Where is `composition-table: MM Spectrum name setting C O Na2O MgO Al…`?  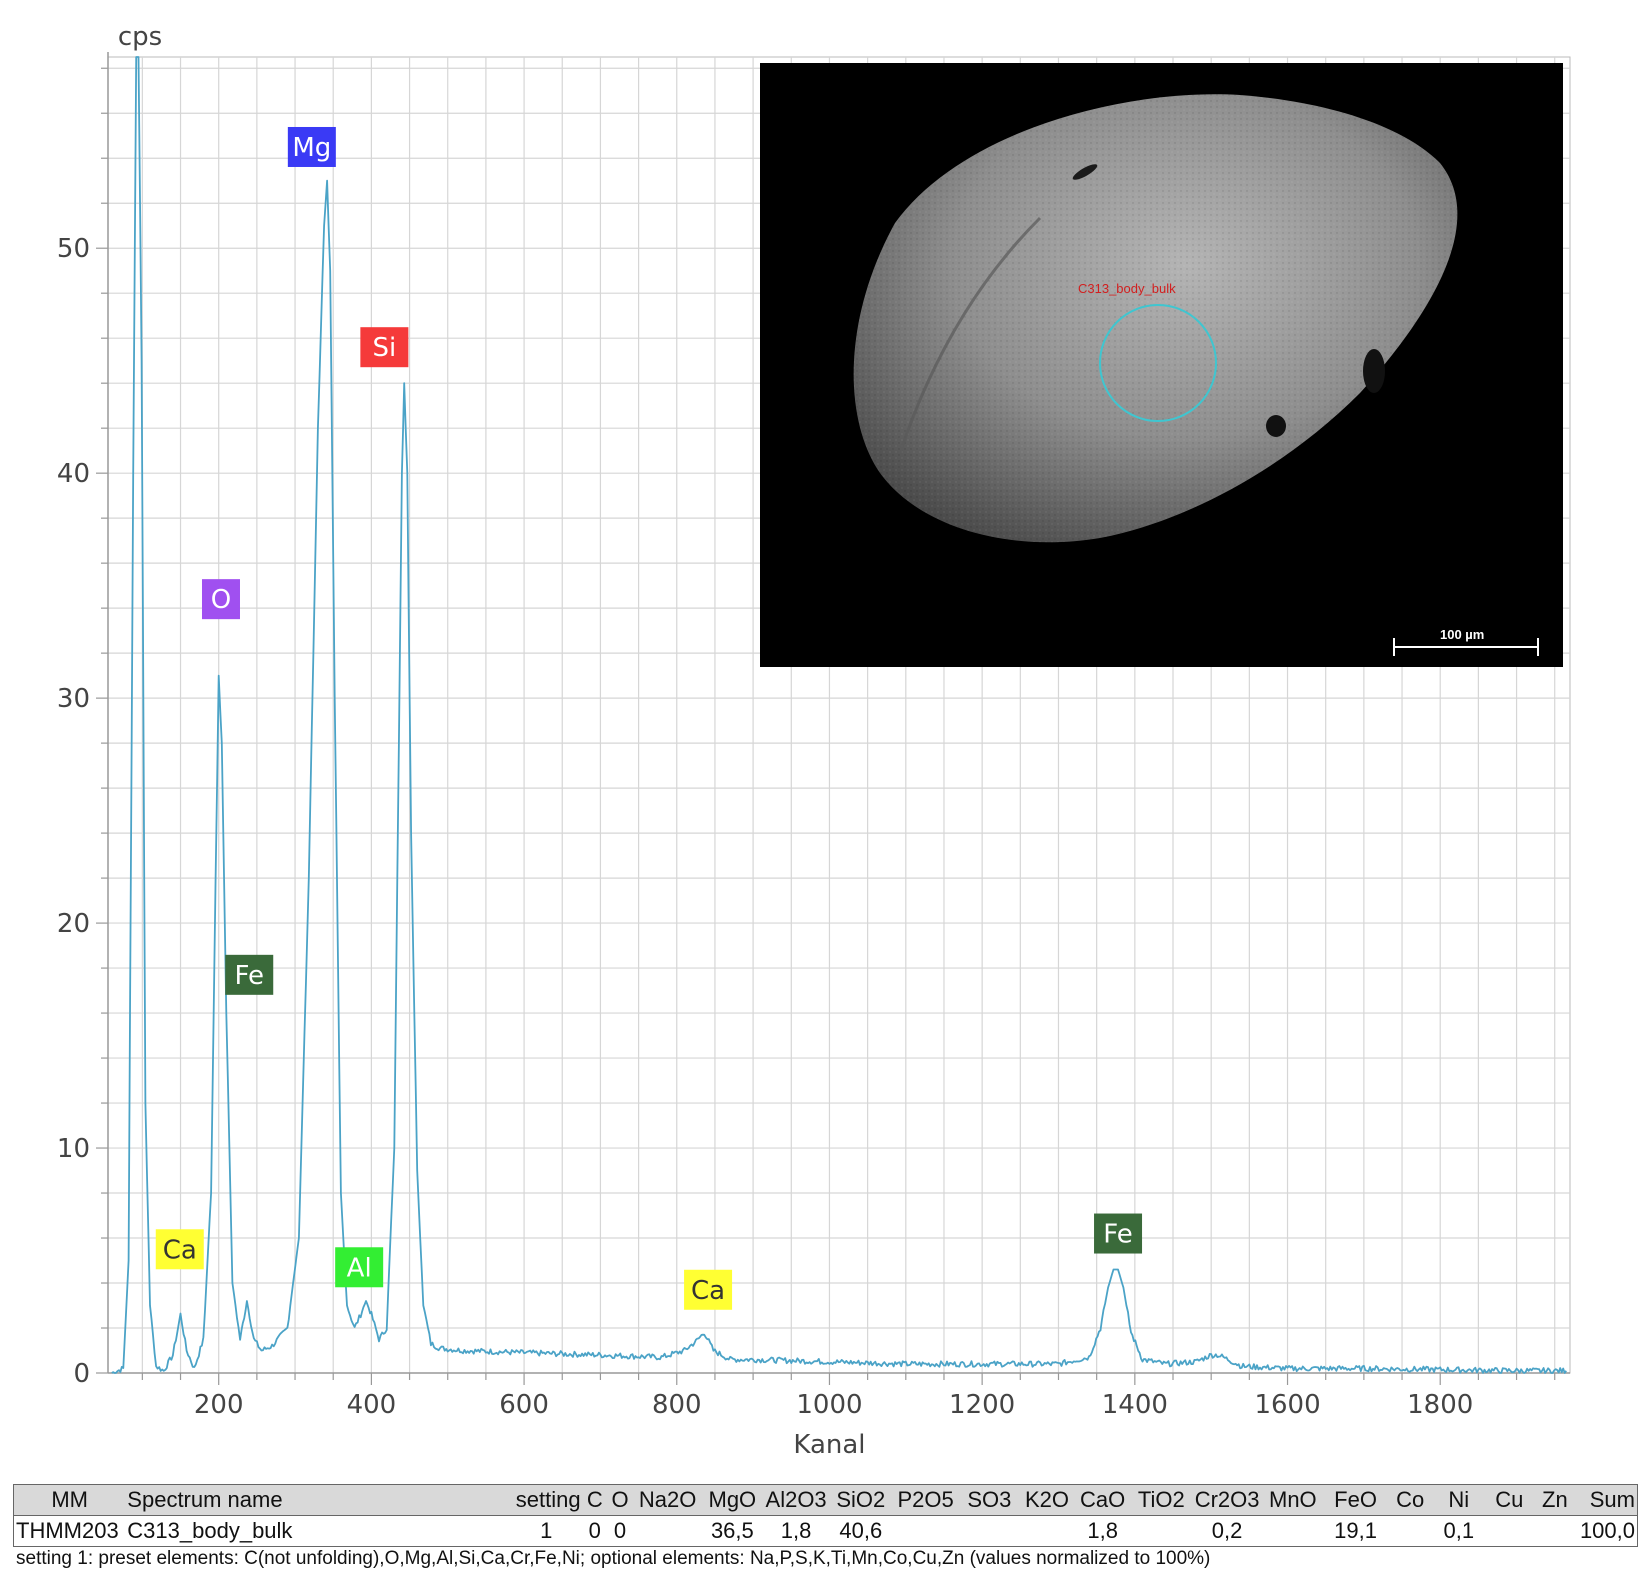 composition-table: MM Spectrum name setting C O Na2O MgO Al… is located at coordinates (826, 1515).